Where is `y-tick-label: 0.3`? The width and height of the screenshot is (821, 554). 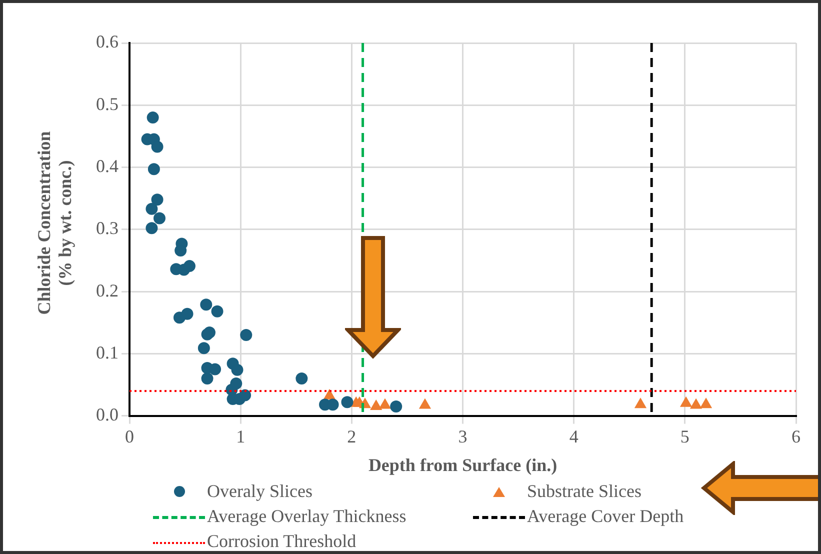 y-tick-label: 0.3 is located at coordinates (107, 228).